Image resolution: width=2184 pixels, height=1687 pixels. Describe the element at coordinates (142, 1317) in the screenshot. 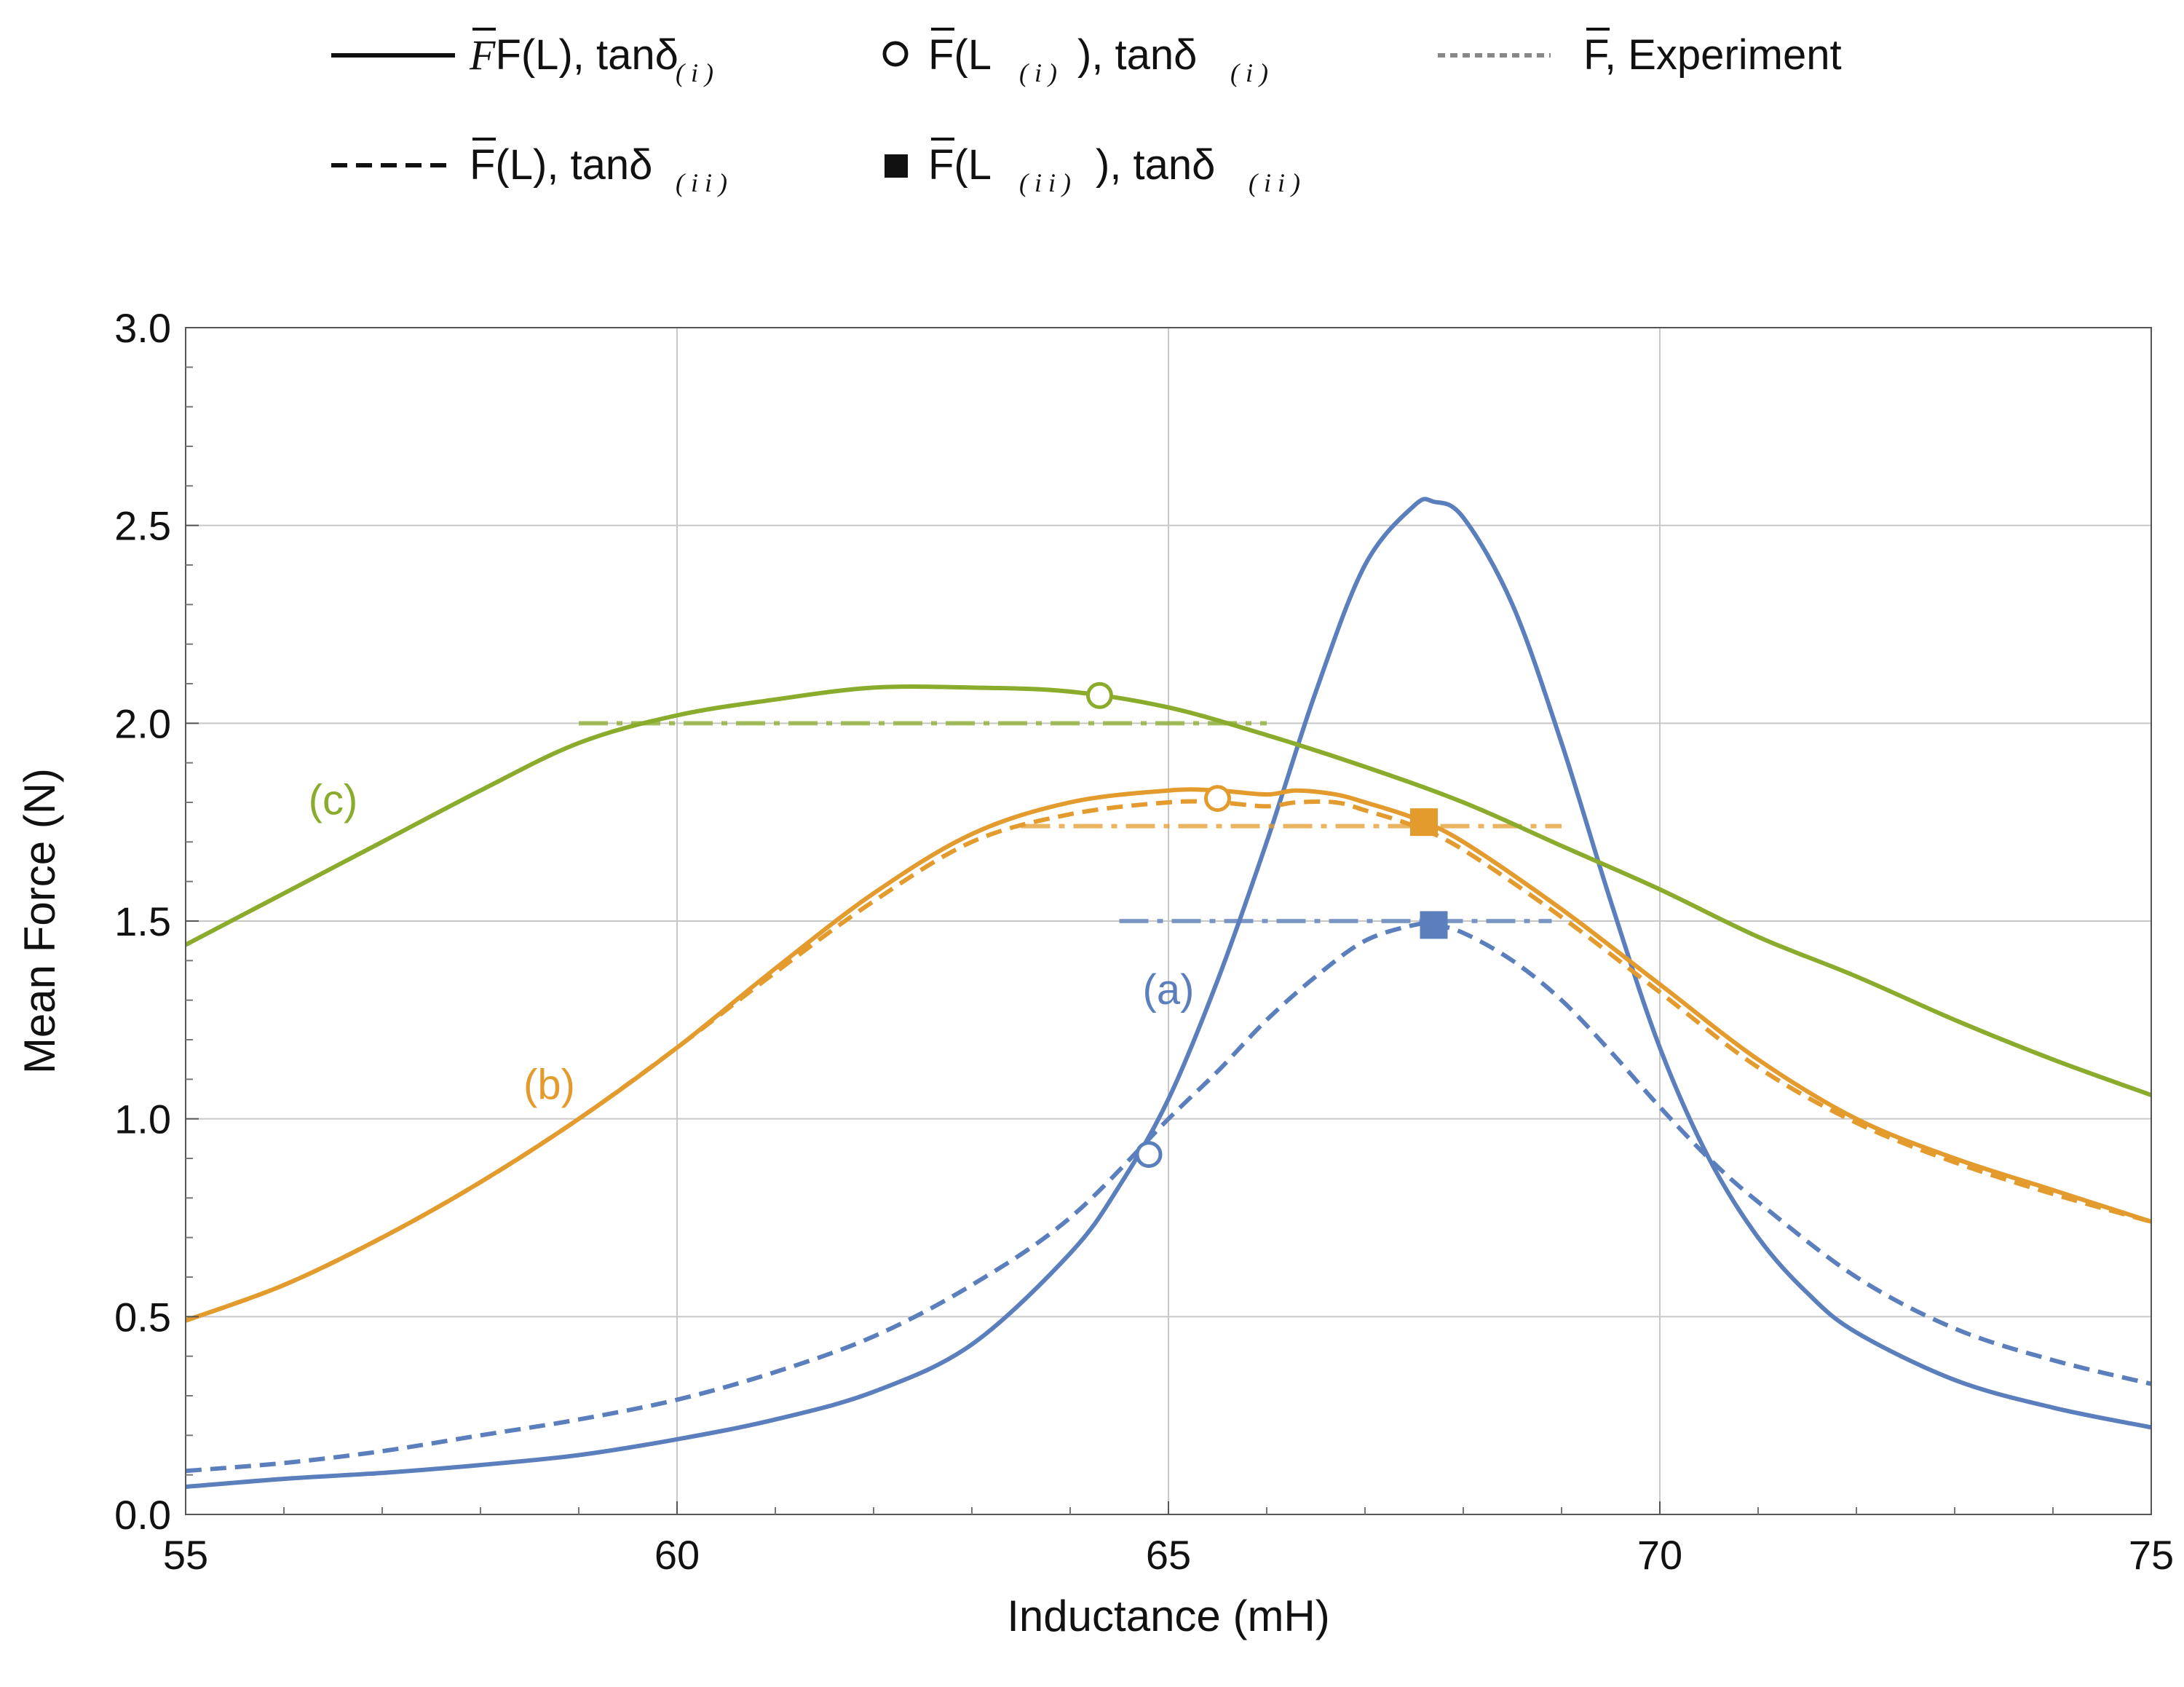

I see `y-tick-label: 0.5` at that location.